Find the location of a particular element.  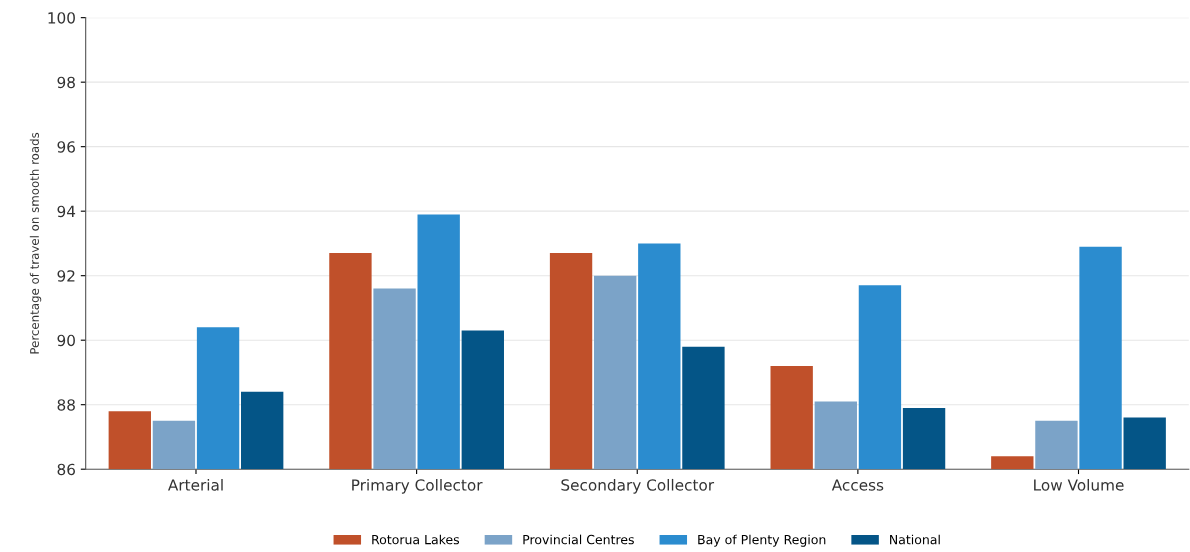

y-tick-label: 92 is located at coordinates (66, 276).